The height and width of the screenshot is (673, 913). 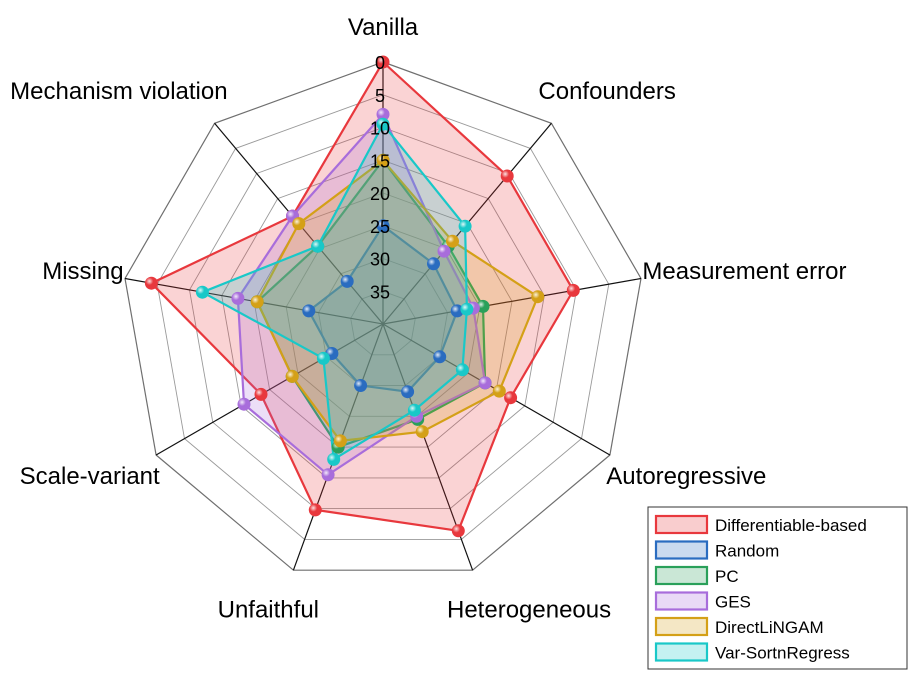 I want to click on series-area-random, so click(x=383, y=308).